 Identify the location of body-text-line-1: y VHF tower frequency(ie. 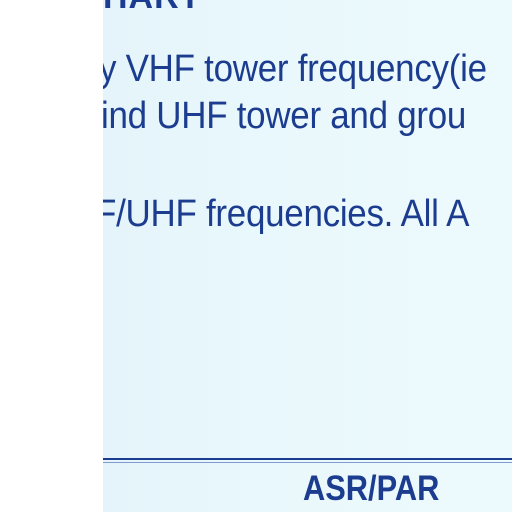
(295, 69).